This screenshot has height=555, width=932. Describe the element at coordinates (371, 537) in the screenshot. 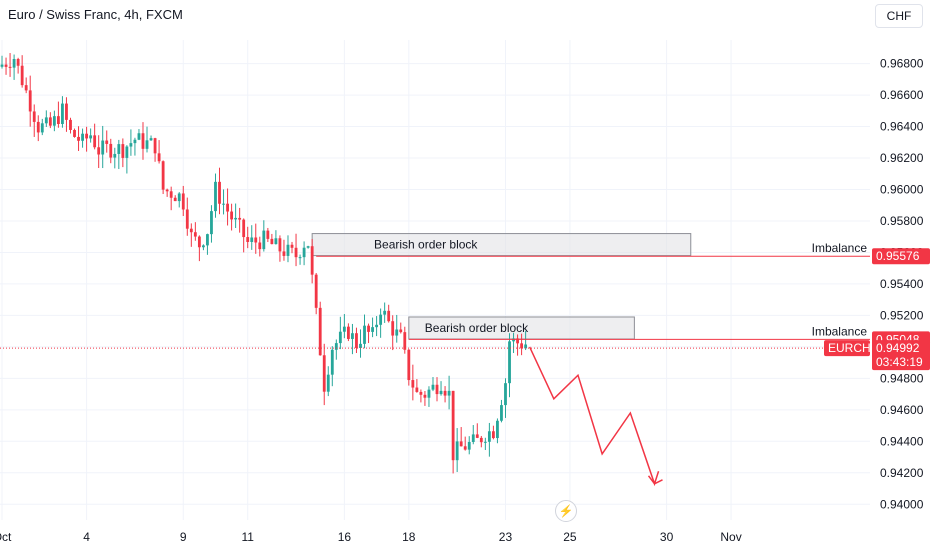

I see `x-axis: Oct 4 9 11 16 18 23 25 30 Nov` at that location.